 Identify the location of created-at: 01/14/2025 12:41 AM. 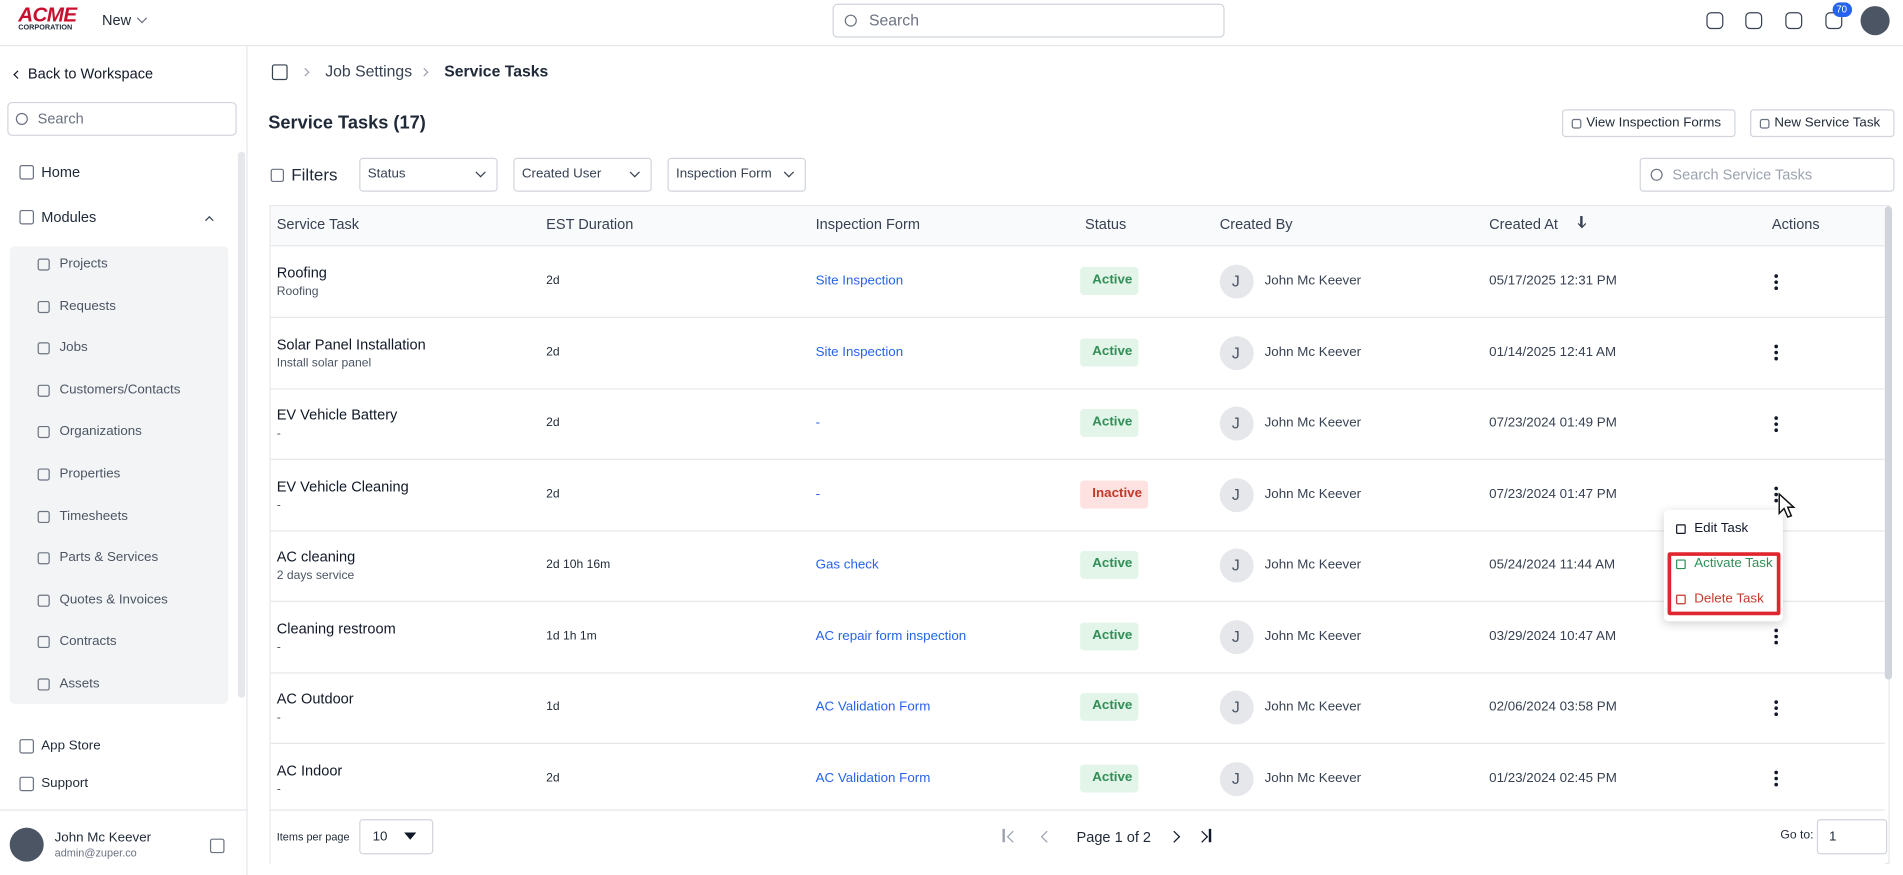
(1553, 352).